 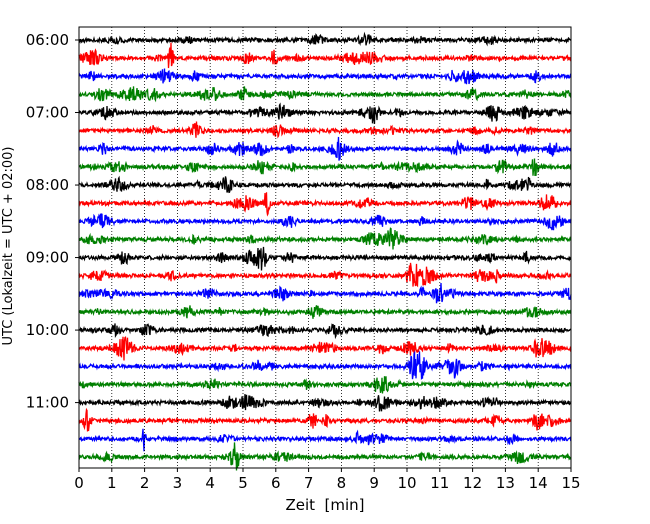 What do you see at coordinates (8, 246) in the screenshot?
I see `y-axis-label: UTC (Lokalzeit = UTC + 02:00)` at bounding box center [8, 246].